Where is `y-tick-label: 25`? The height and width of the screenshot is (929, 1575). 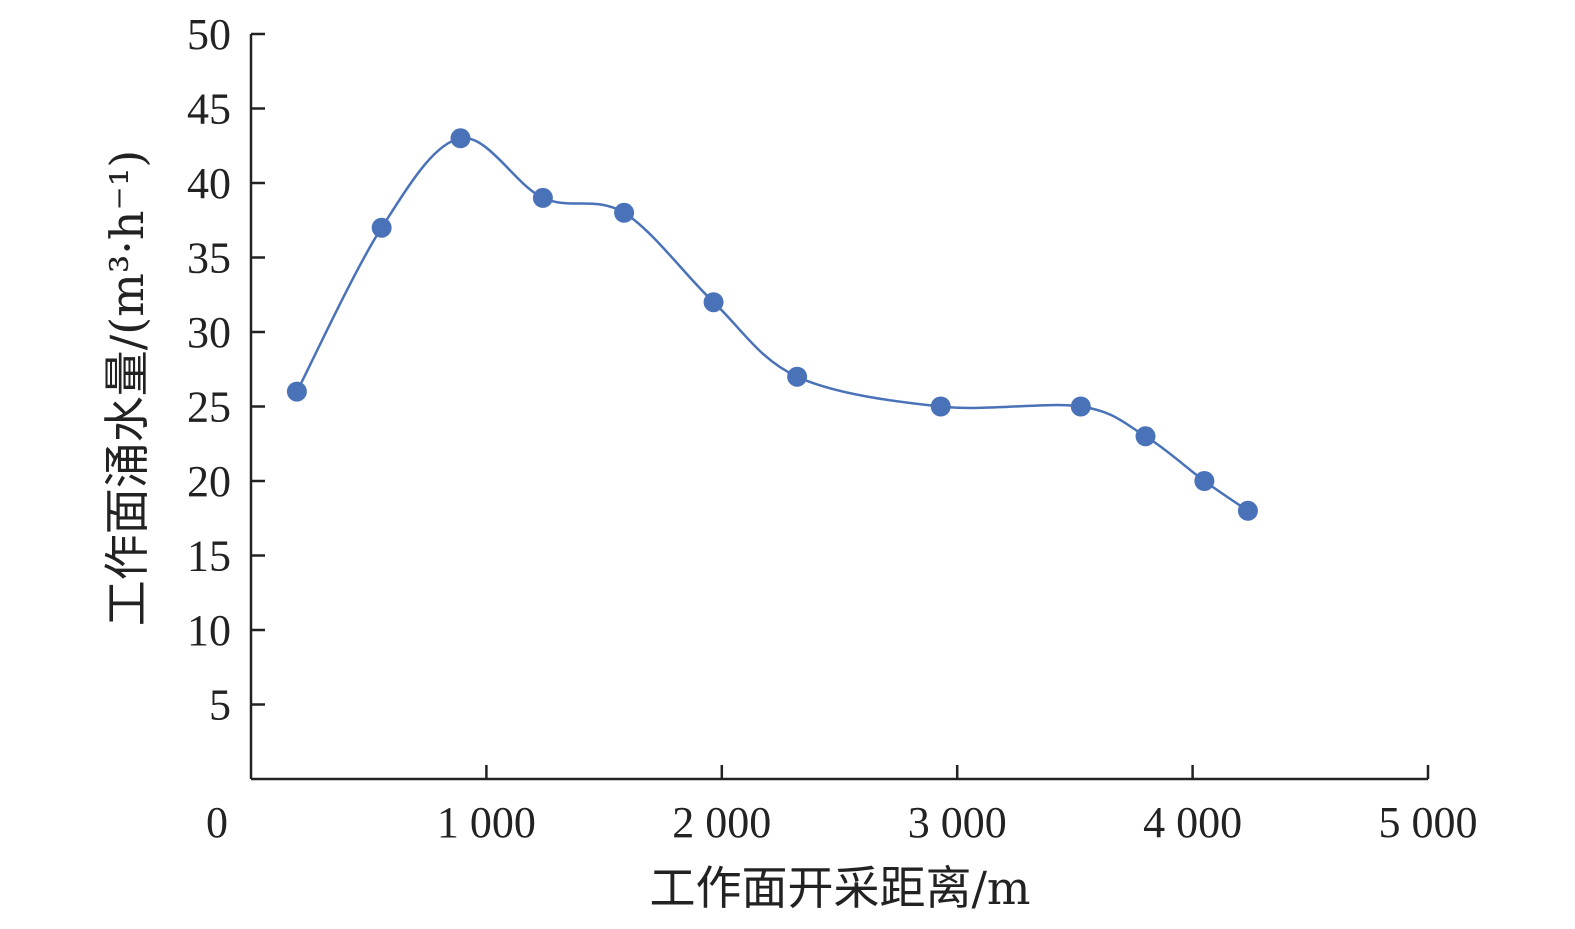 y-tick-label: 25 is located at coordinates (209, 407).